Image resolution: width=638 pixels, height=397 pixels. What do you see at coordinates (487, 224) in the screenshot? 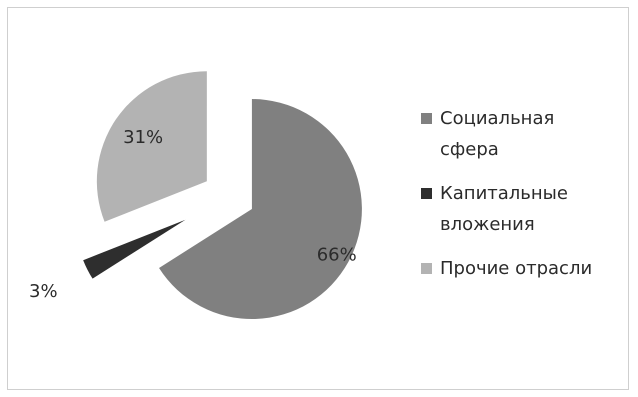
I see `legend-label-capital-line2: вложения` at bounding box center [487, 224].